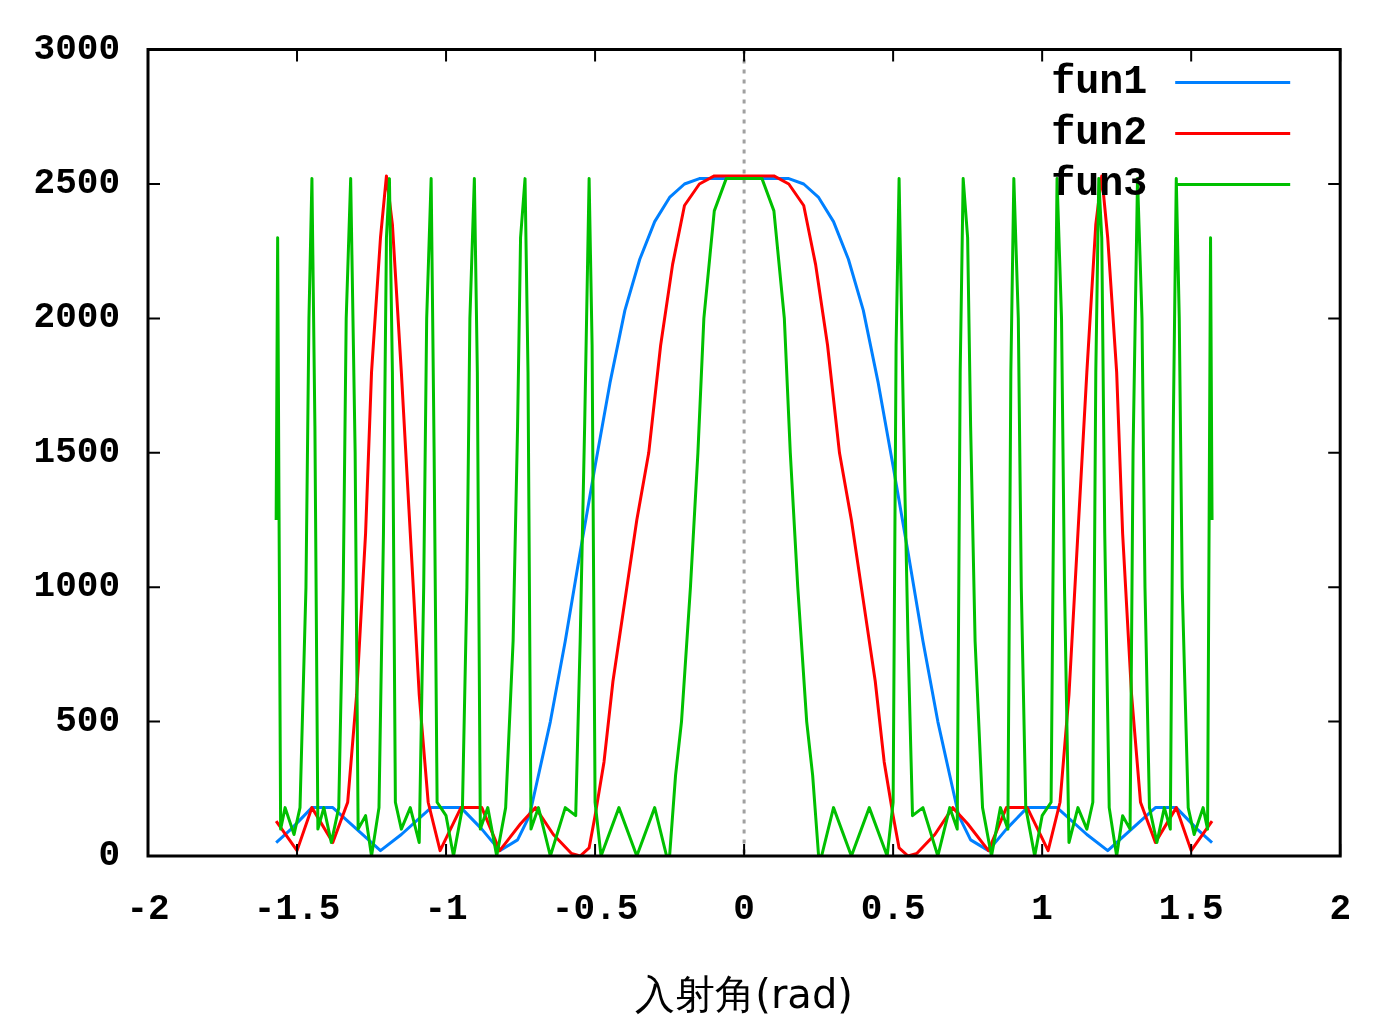 This screenshot has width=1383, height=1026. Describe the element at coordinates (1099, 82) in the screenshot. I see `legend-label: fun1` at that location.